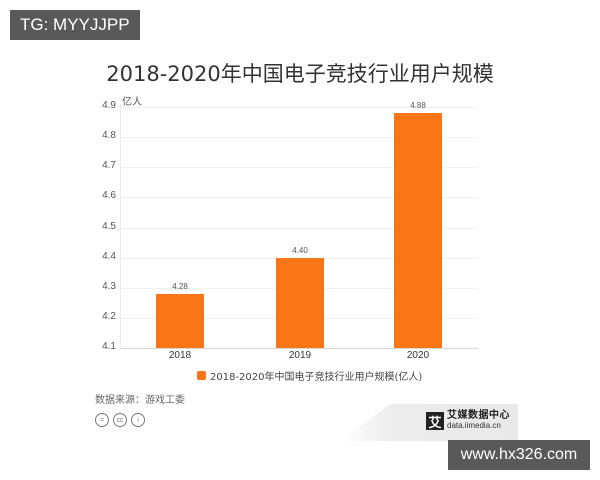  Describe the element at coordinates (132, 102) in the screenshot. I see `y-axis-unit: 亿人` at that location.